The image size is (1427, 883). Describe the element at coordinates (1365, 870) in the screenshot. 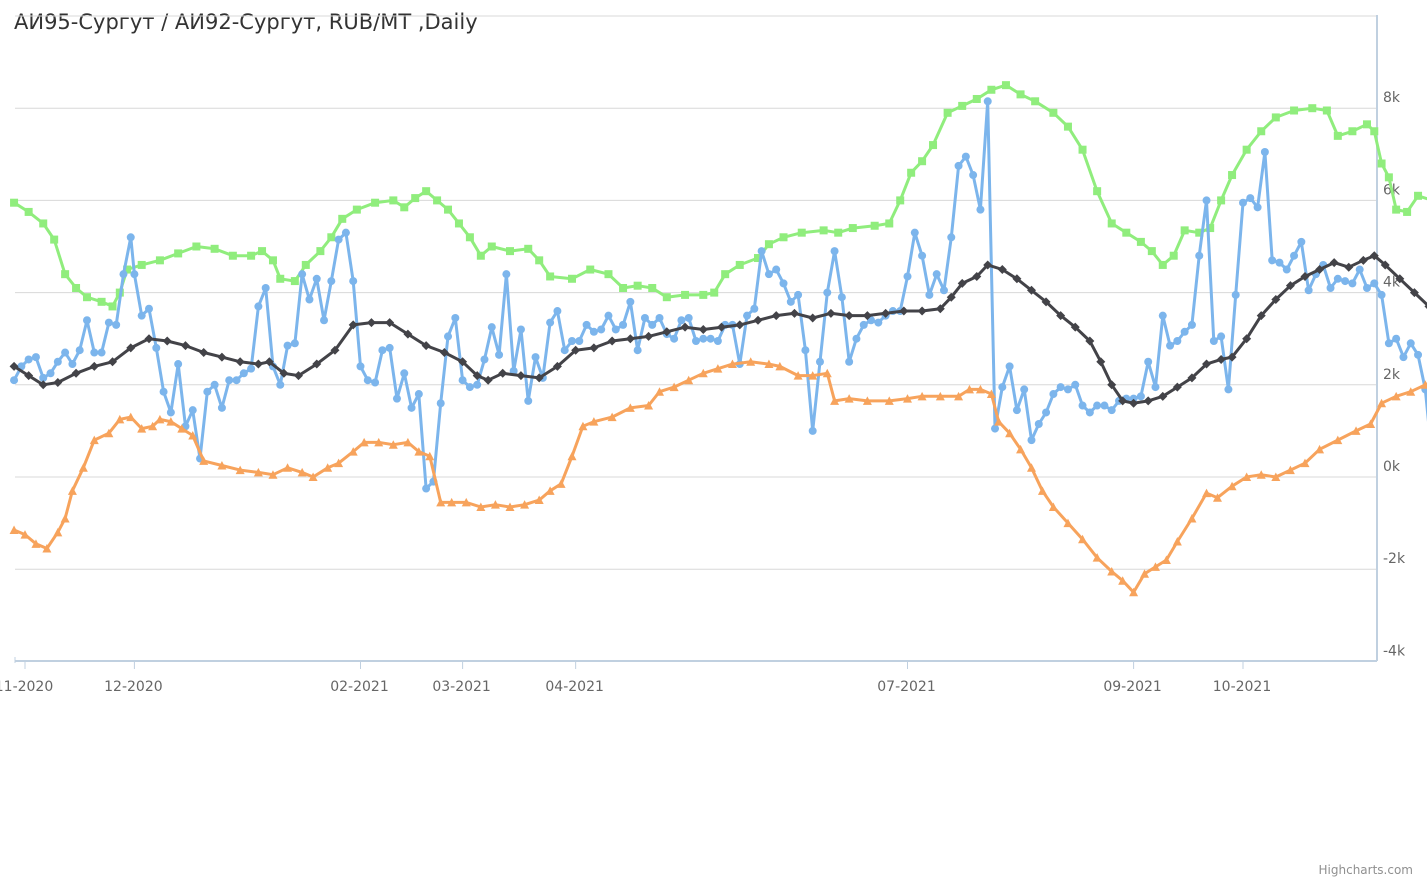

I see `highcharts-credit: Highcharts.com` at that location.